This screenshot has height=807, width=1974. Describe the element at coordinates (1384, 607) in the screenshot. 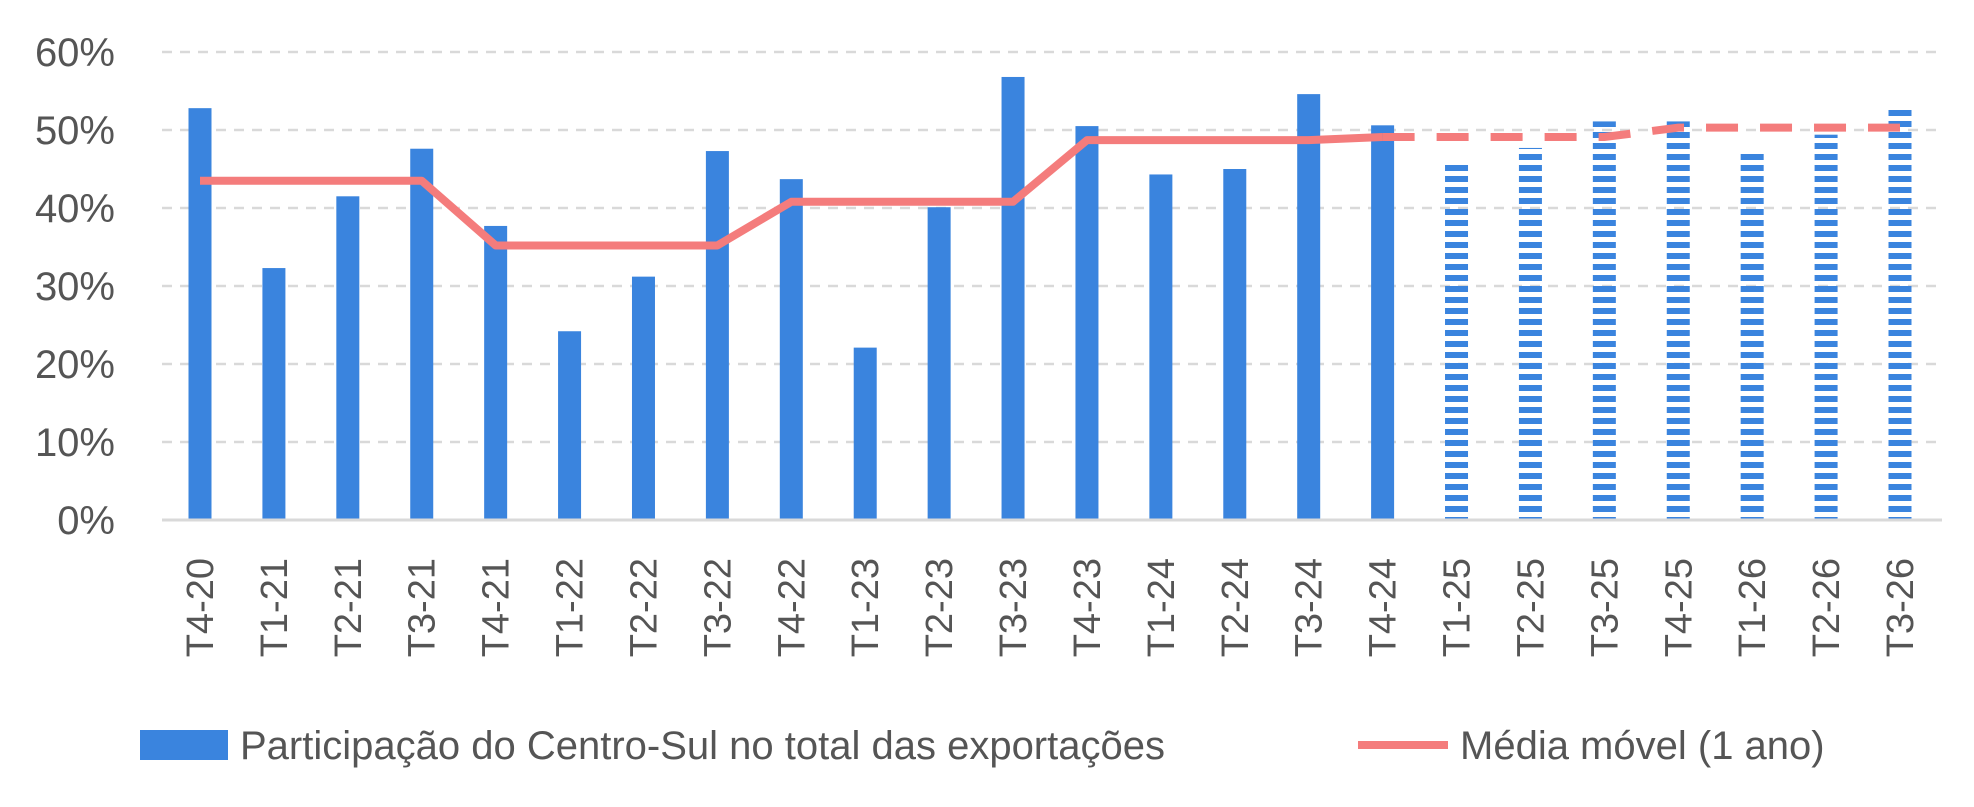

I see `x-tick-label: T4-24` at that location.